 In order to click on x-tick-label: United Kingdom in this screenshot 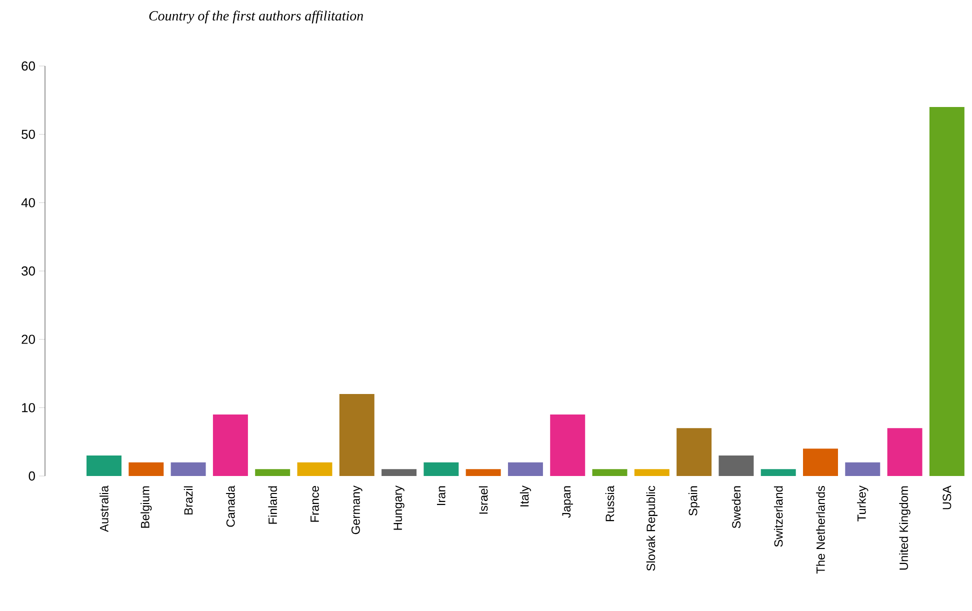, I will do `click(904, 528)`.